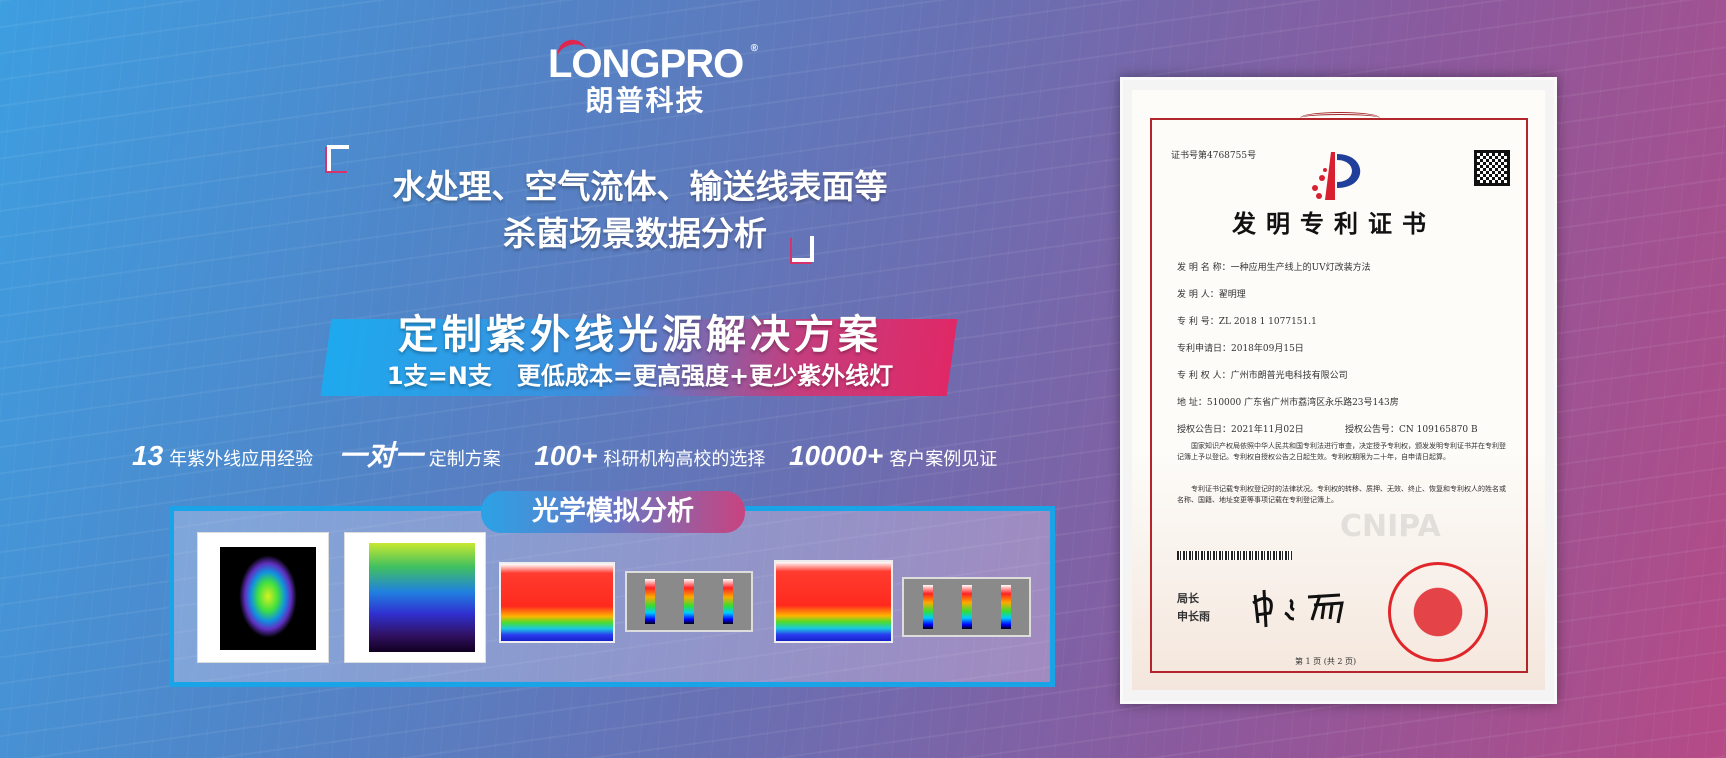 The height and width of the screenshot is (758, 1726). I want to click on registered-mark: ®, so click(754, 48).